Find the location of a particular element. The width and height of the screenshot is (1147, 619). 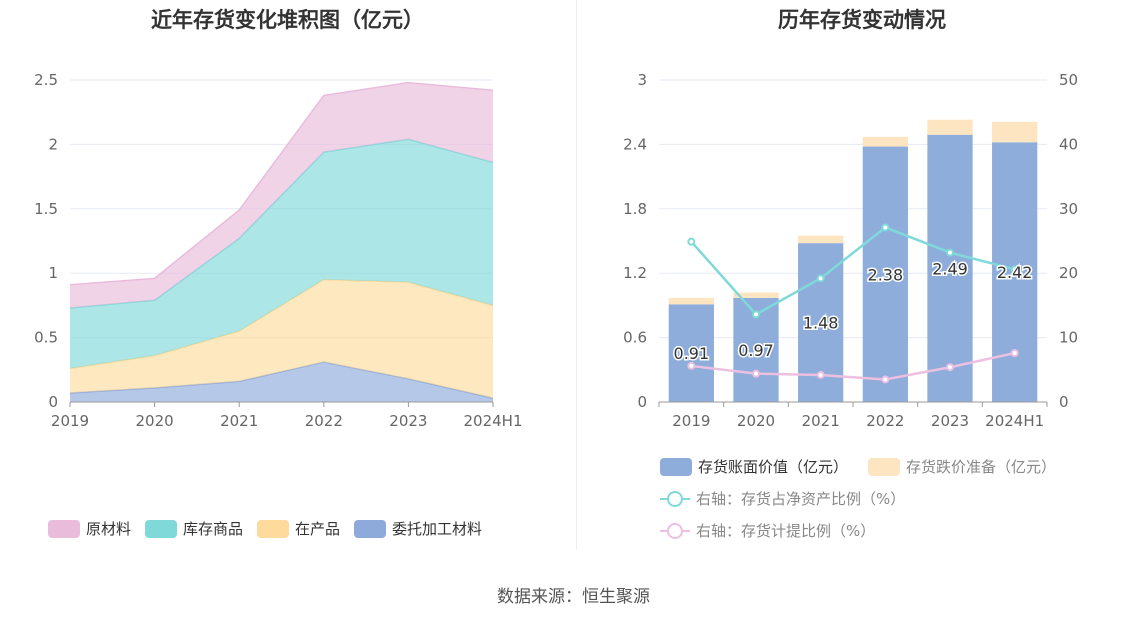

legend-swatch-impairment is located at coordinates (884, 466).